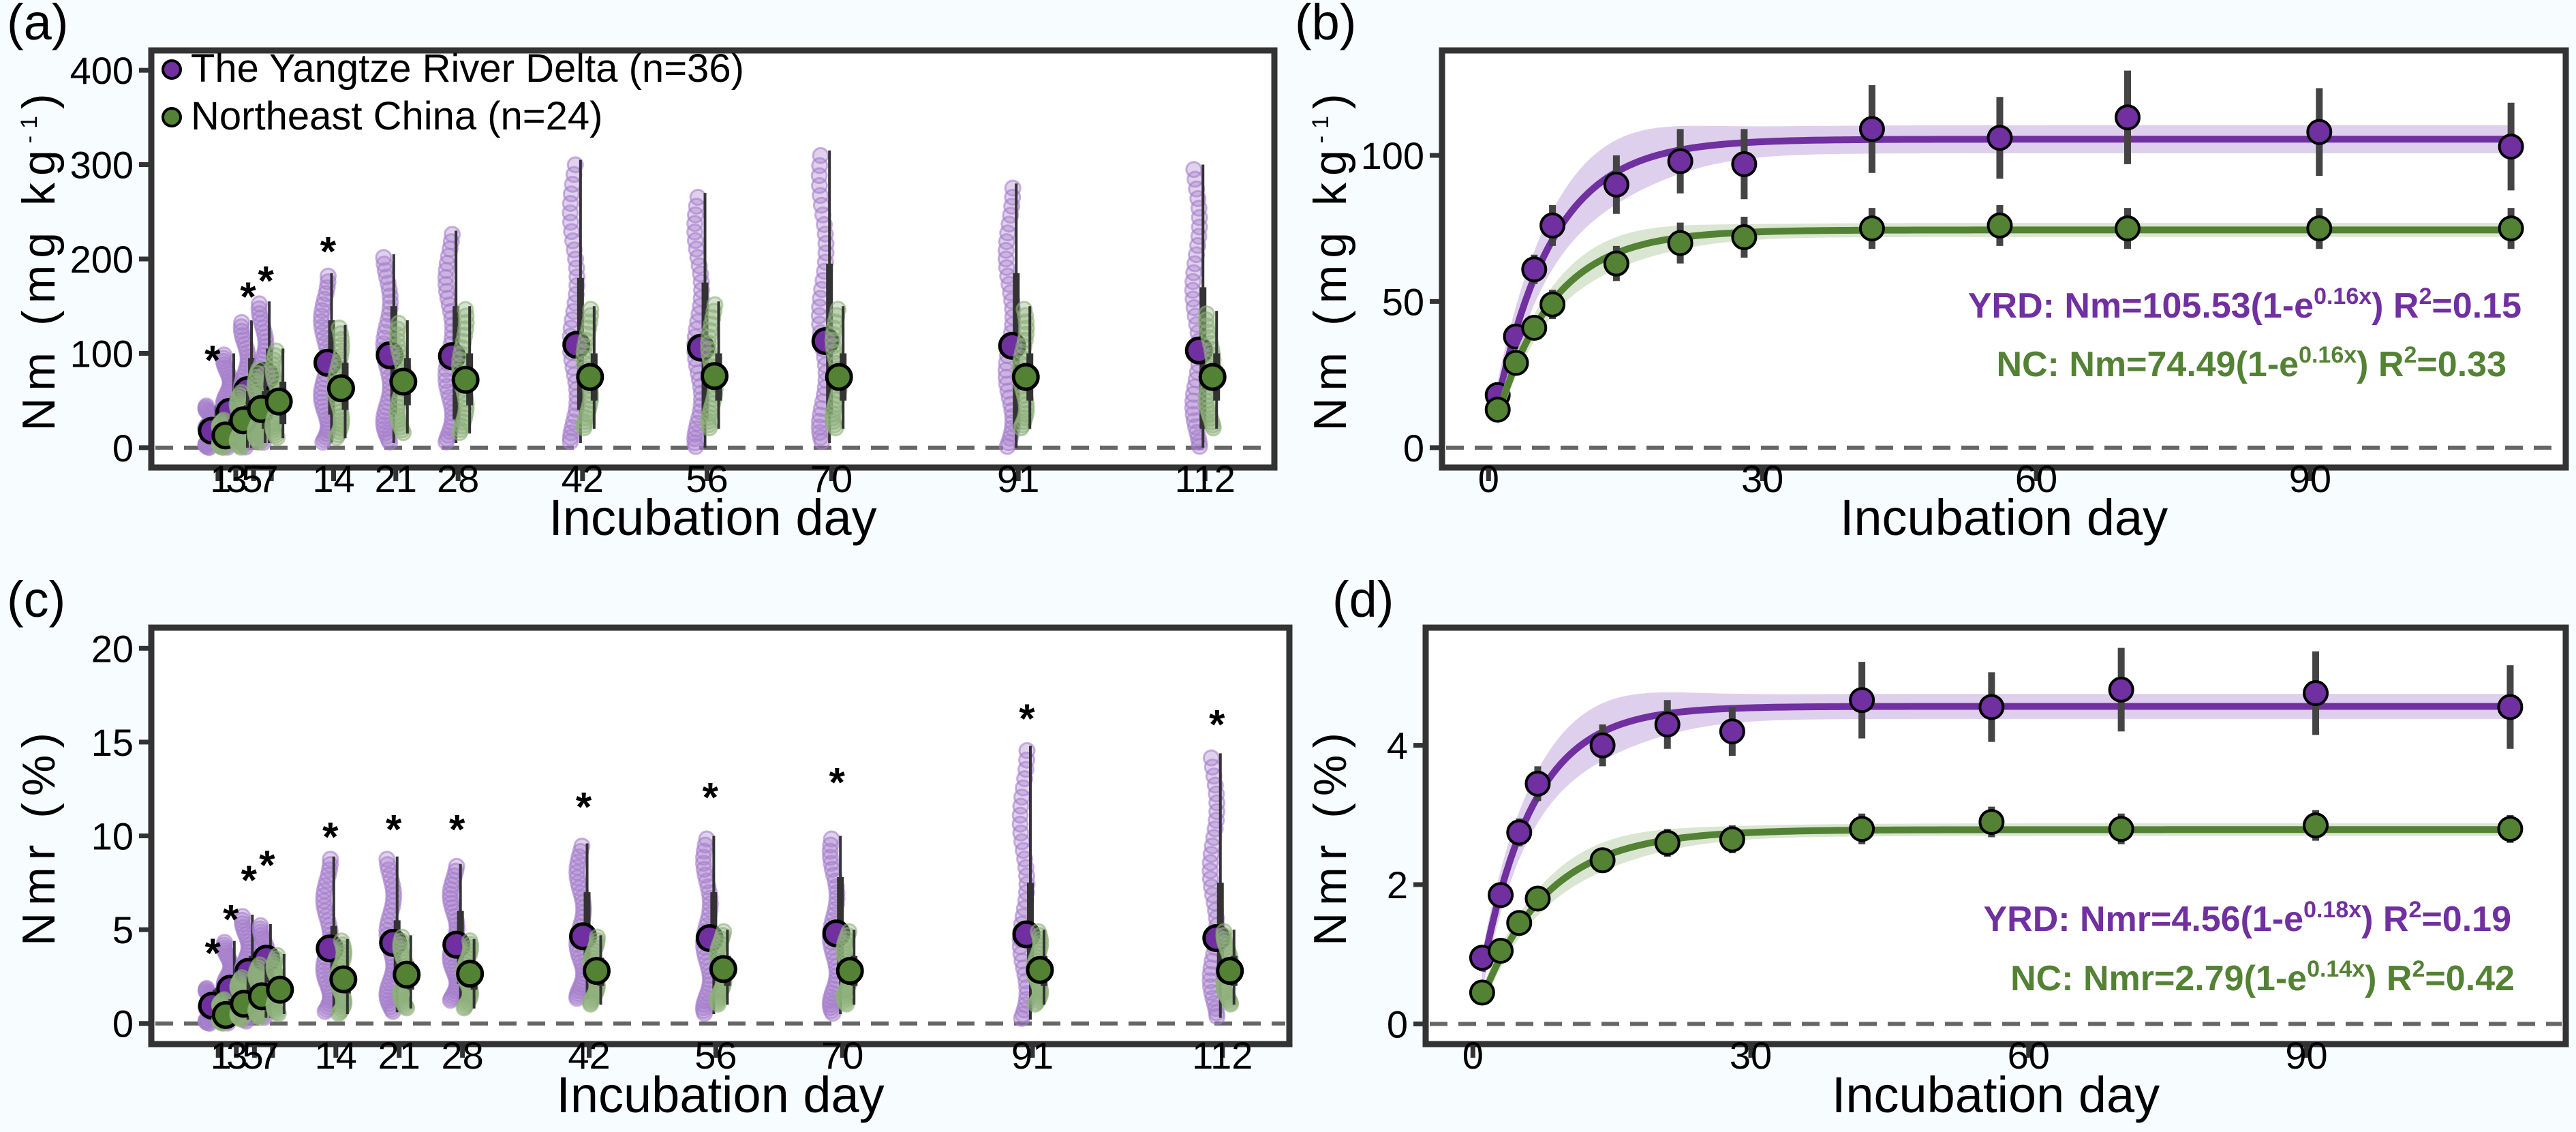 This screenshot has height=1132, width=2576. I want to click on equation-exponent: 0.14x, so click(2336, 969).